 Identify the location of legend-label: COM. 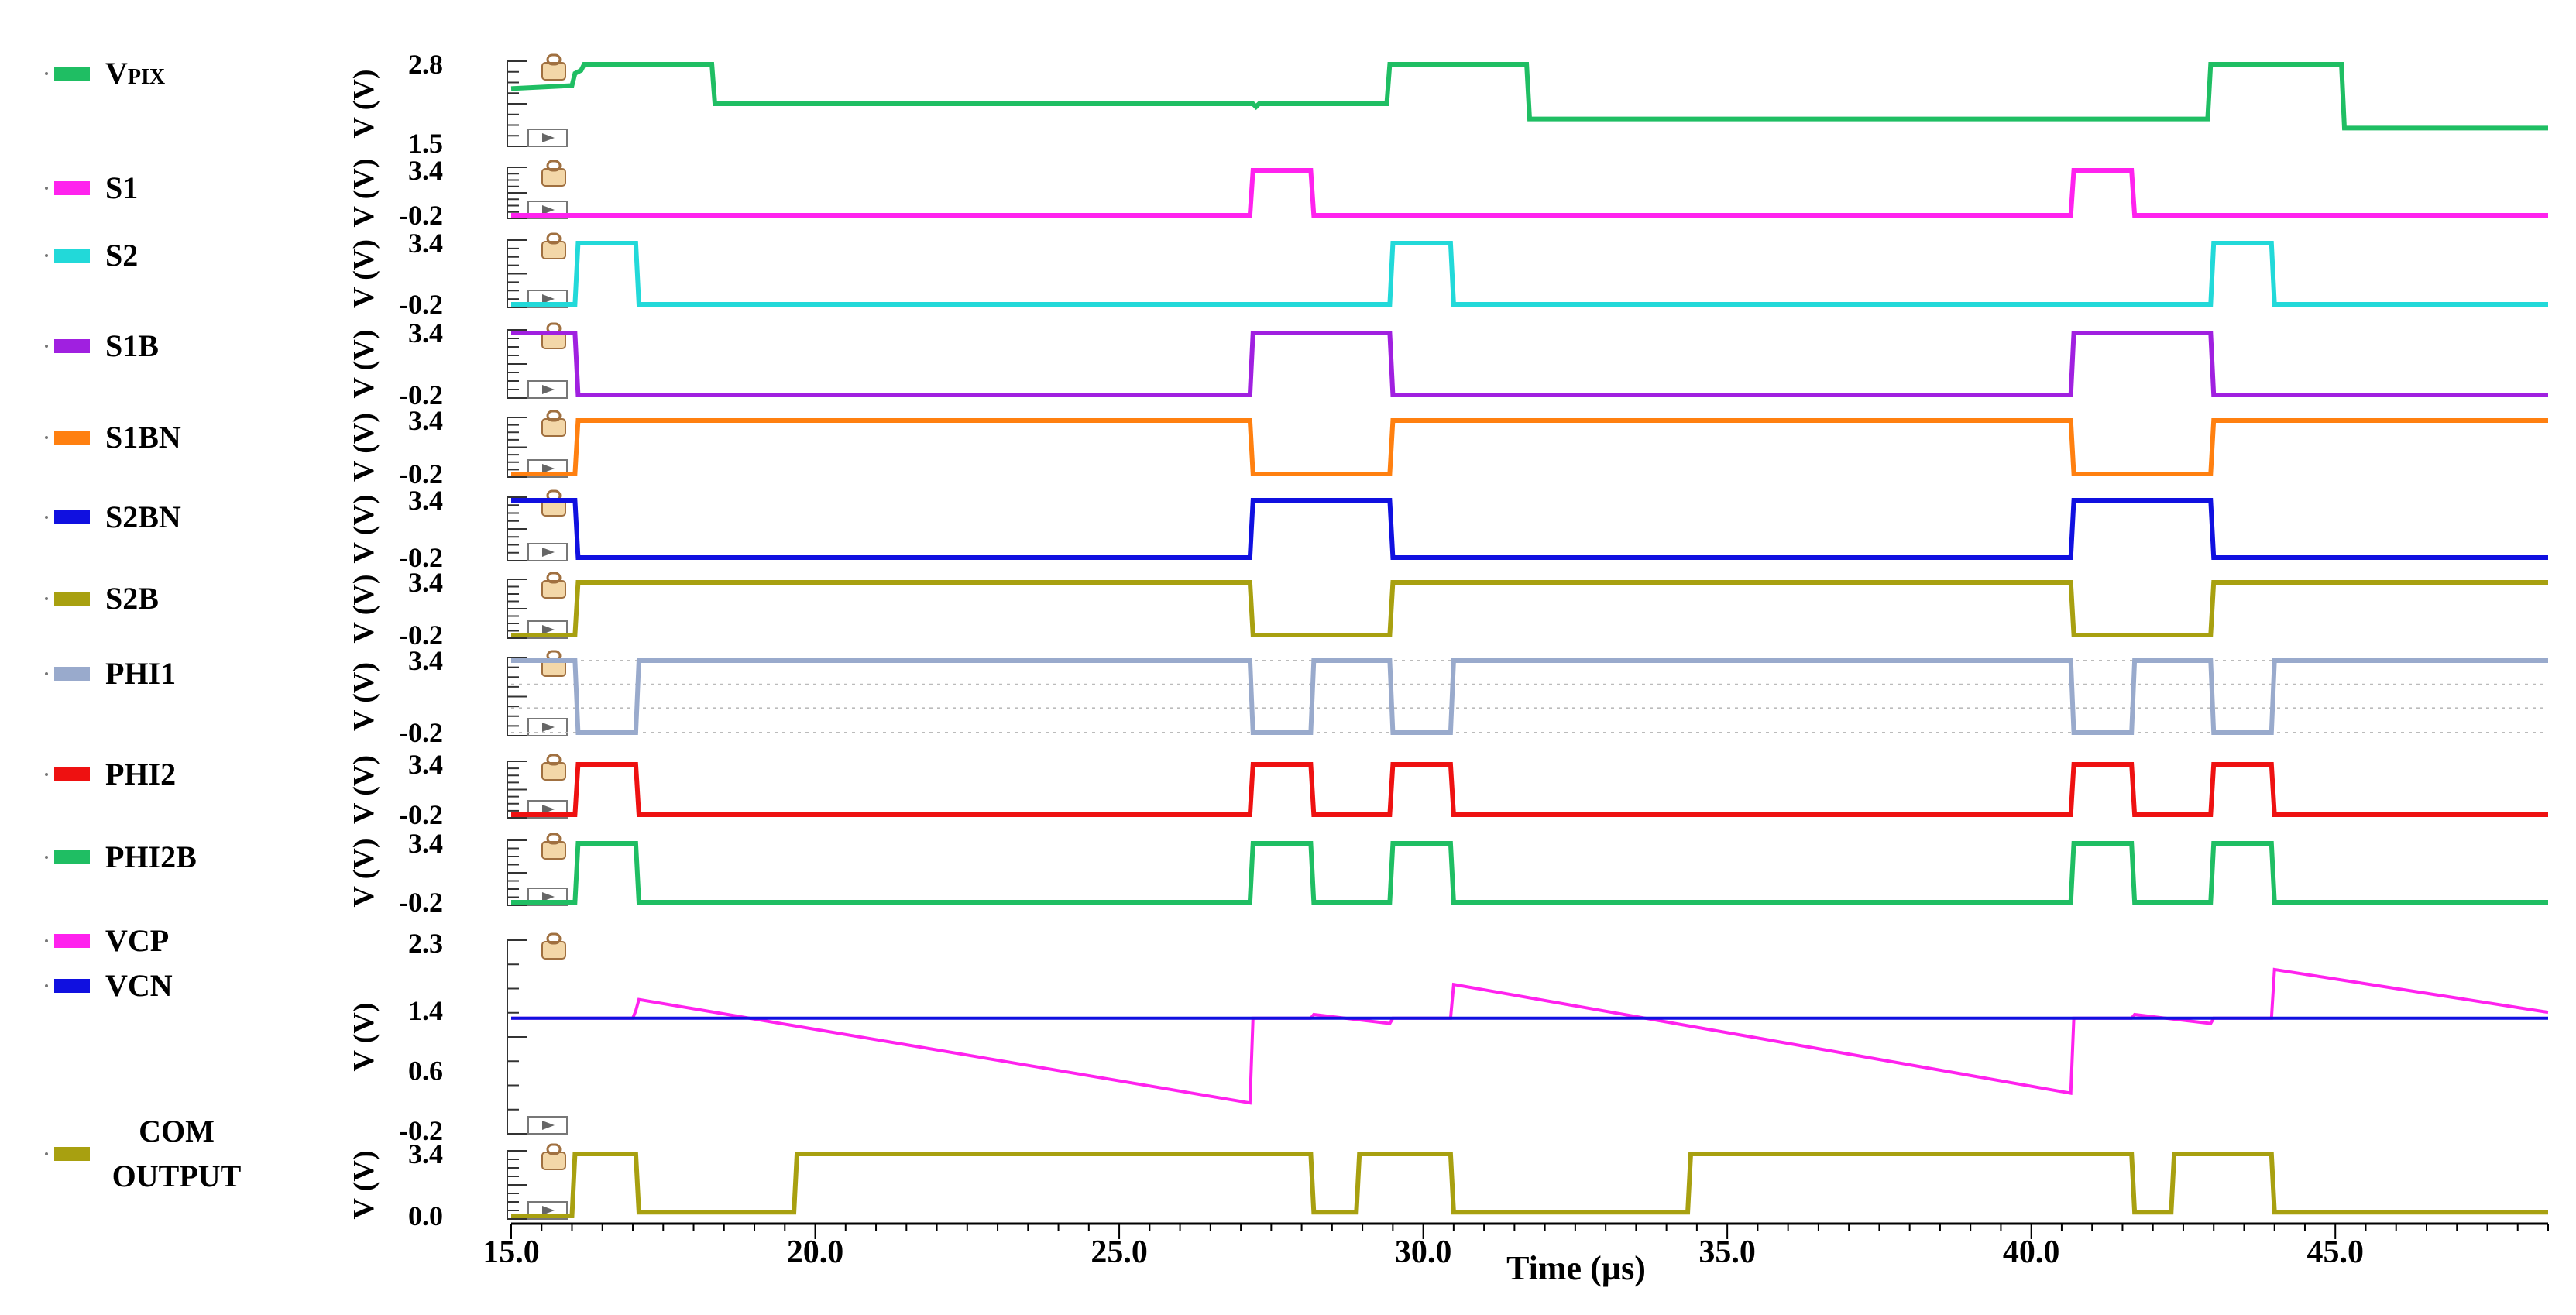
(177, 1131).